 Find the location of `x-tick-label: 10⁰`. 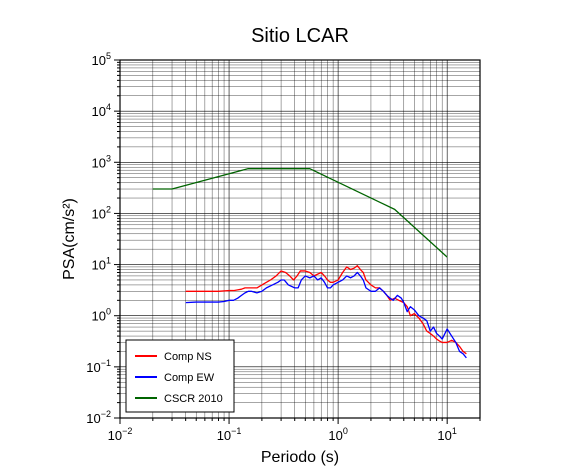

x-tick-label: 10⁰ is located at coordinates (337, 434).